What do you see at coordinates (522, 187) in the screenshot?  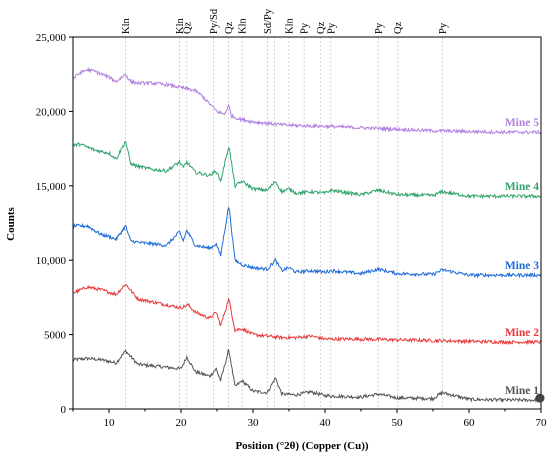 I see `series-label: Mine 4` at bounding box center [522, 187].